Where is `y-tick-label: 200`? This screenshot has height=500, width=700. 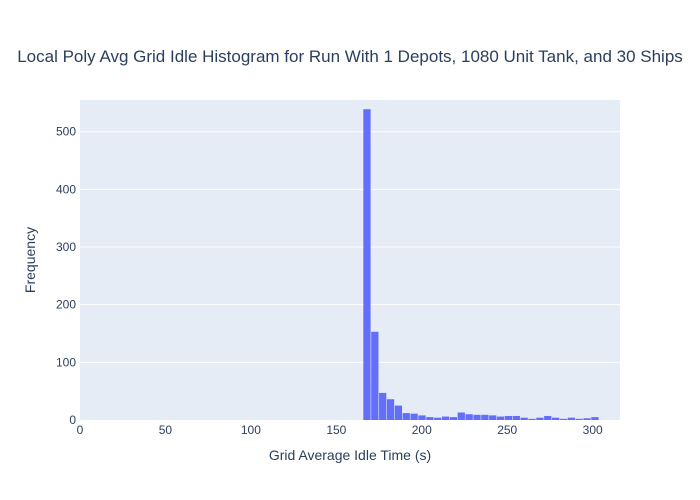
y-tick-label: 200 is located at coordinates (66, 305).